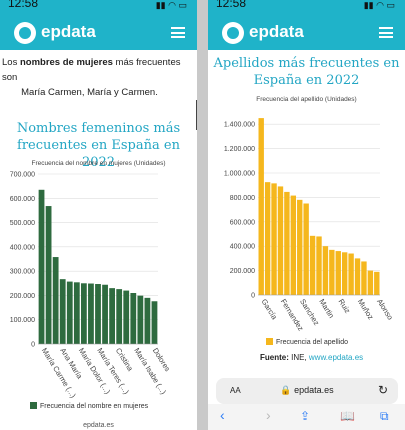  I want to click on address-url-text: epdata.es, so click(314, 390).